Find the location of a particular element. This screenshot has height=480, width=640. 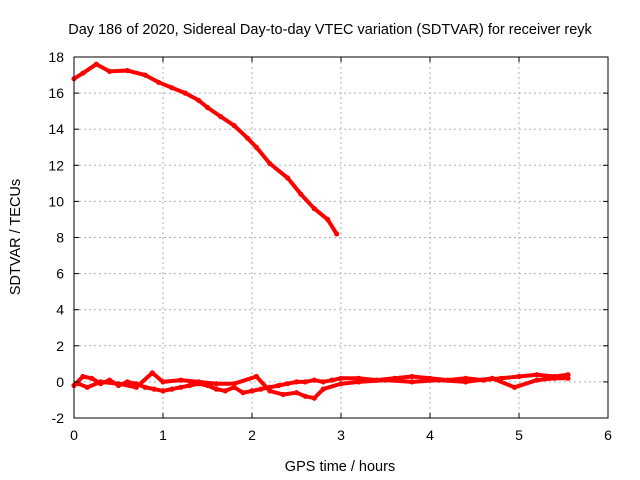

y-tick-label: 2 is located at coordinates (60, 346).